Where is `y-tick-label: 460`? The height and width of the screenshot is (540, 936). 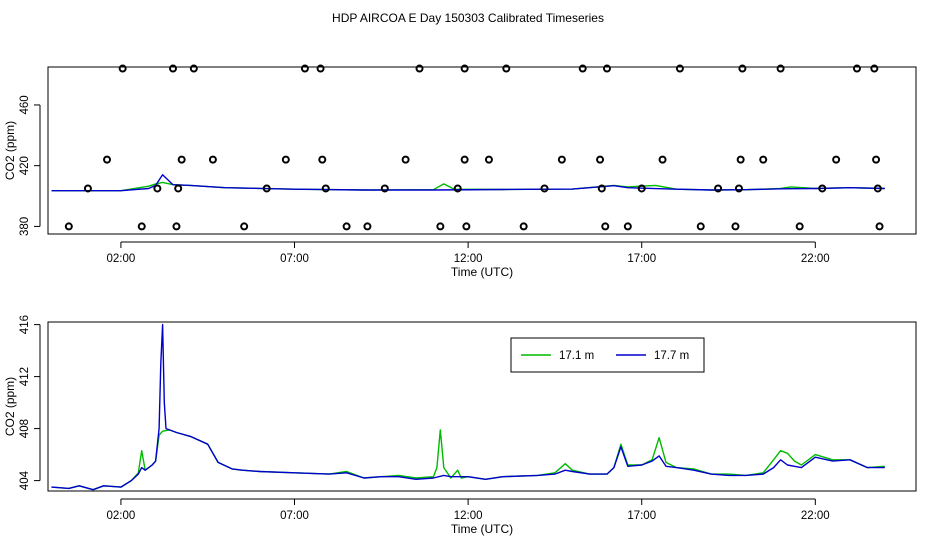
y-tick-label: 460 is located at coordinates (25, 104).